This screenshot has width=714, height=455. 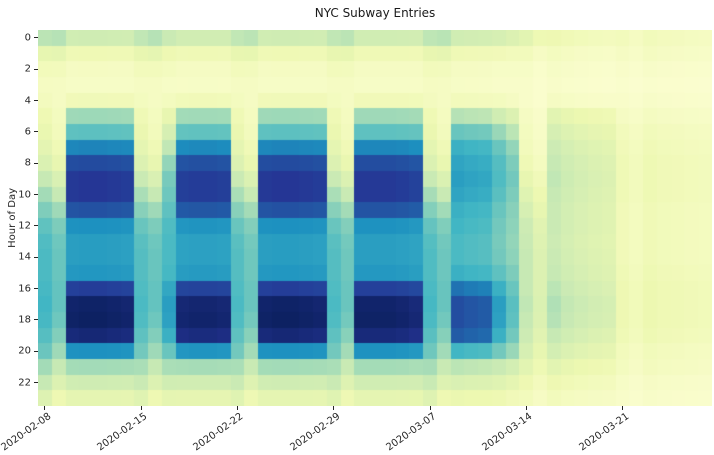 What do you see at coordinates (122, 432) in the screenshot?
I see `x-tick-label: 2020-02-15` at bounding box center [122, 432].